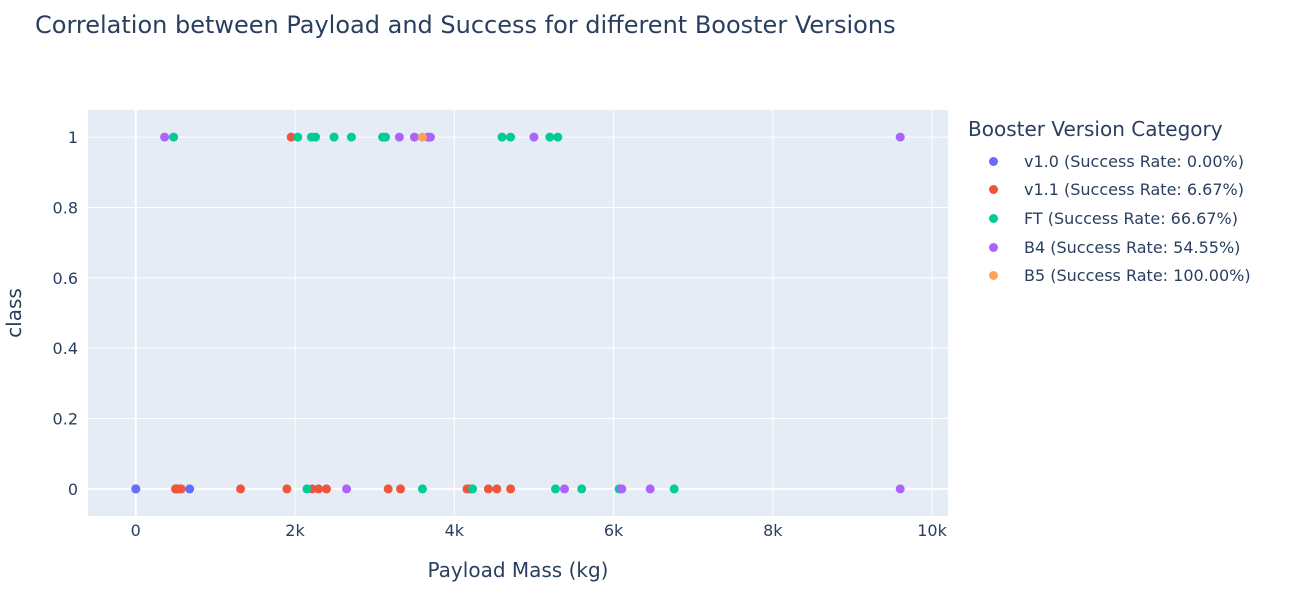 This screenshot has height=602, width=1299. What do you see at coordinates (1134, 161) in the screenshot?
I see `legend-label: v1.0 (Success Rate: 0.00%)` at bounding box center [1134, 161].